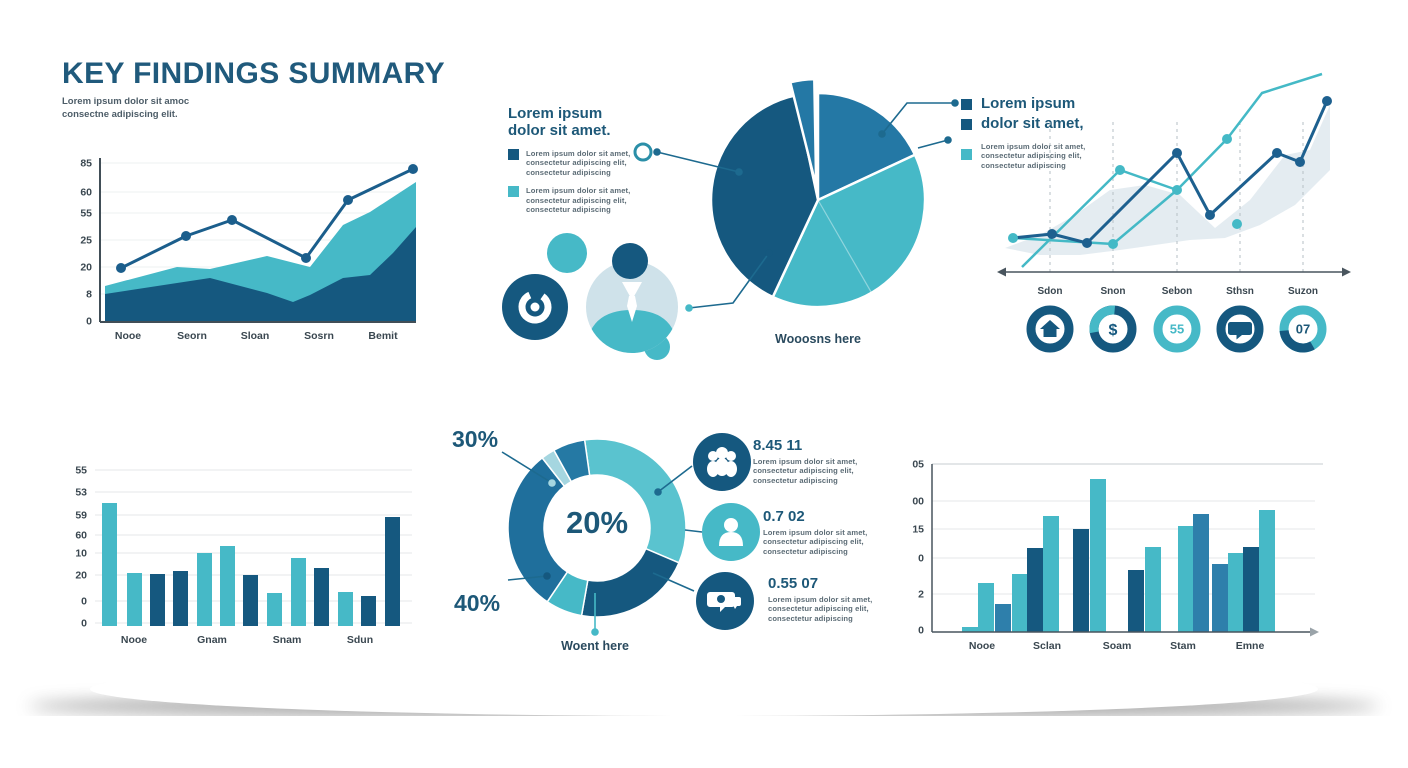 This screenshot has height=768, width=1408. What do you see at coordinates (567, 253) in the screenshot?
I see `teal-dot-large` at bounding box center [567, 253].